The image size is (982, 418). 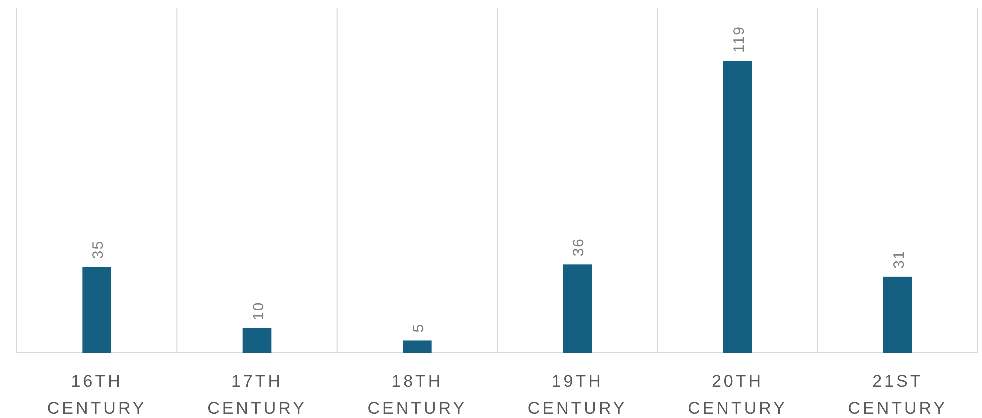 I want to click on x-tick-label: 16TH CENTURY, so click(x=97, y=395).